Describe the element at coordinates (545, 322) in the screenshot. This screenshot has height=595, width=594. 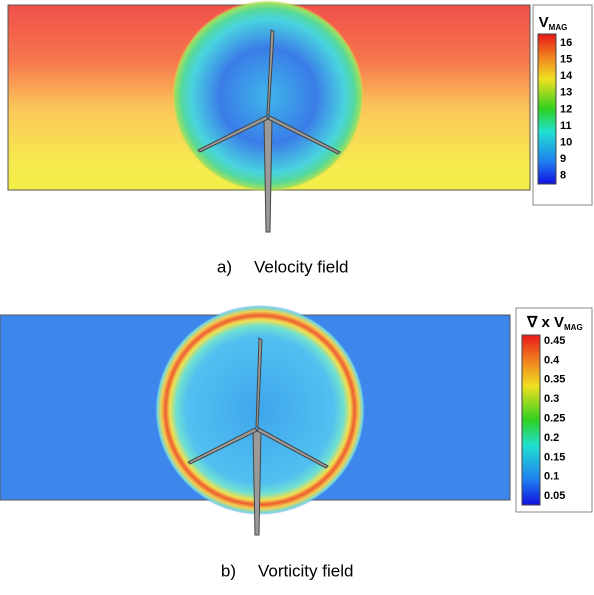
I see `legend-title-main: ∇ x V` at that location.